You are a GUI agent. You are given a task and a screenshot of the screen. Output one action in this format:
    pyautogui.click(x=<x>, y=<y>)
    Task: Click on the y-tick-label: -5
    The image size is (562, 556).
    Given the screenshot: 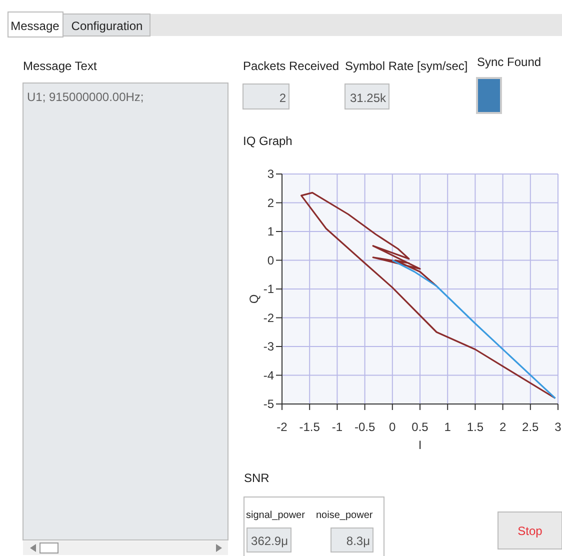 What is the action you would take?
    pyautogui.click(x=268, y=404)
    